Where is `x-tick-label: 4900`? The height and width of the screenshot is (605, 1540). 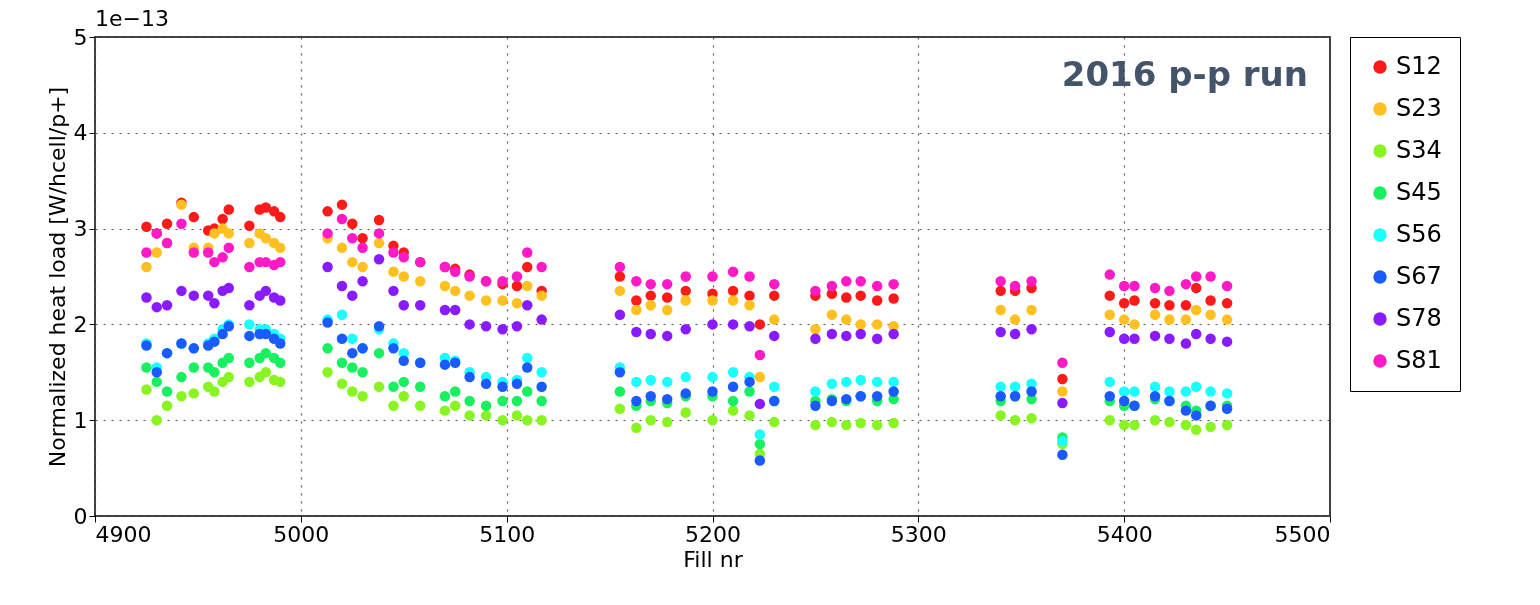 x-tick-label: 4900 is located at coordinates (123, 534).